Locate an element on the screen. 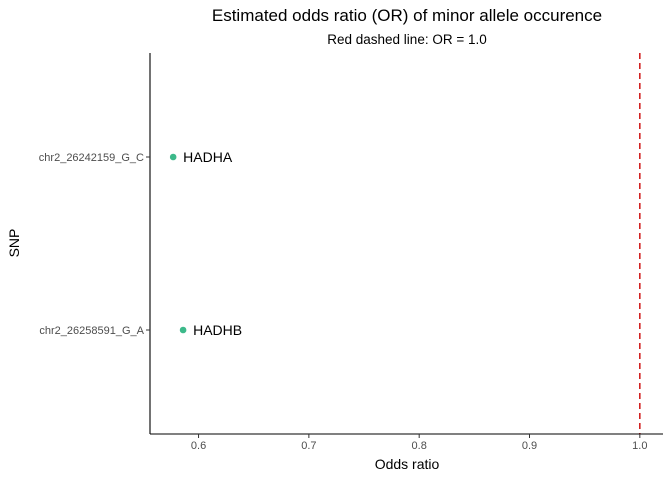  chart-subtitle: Red dashed line: OR = 1.0 is located at coordinates (406, 39).